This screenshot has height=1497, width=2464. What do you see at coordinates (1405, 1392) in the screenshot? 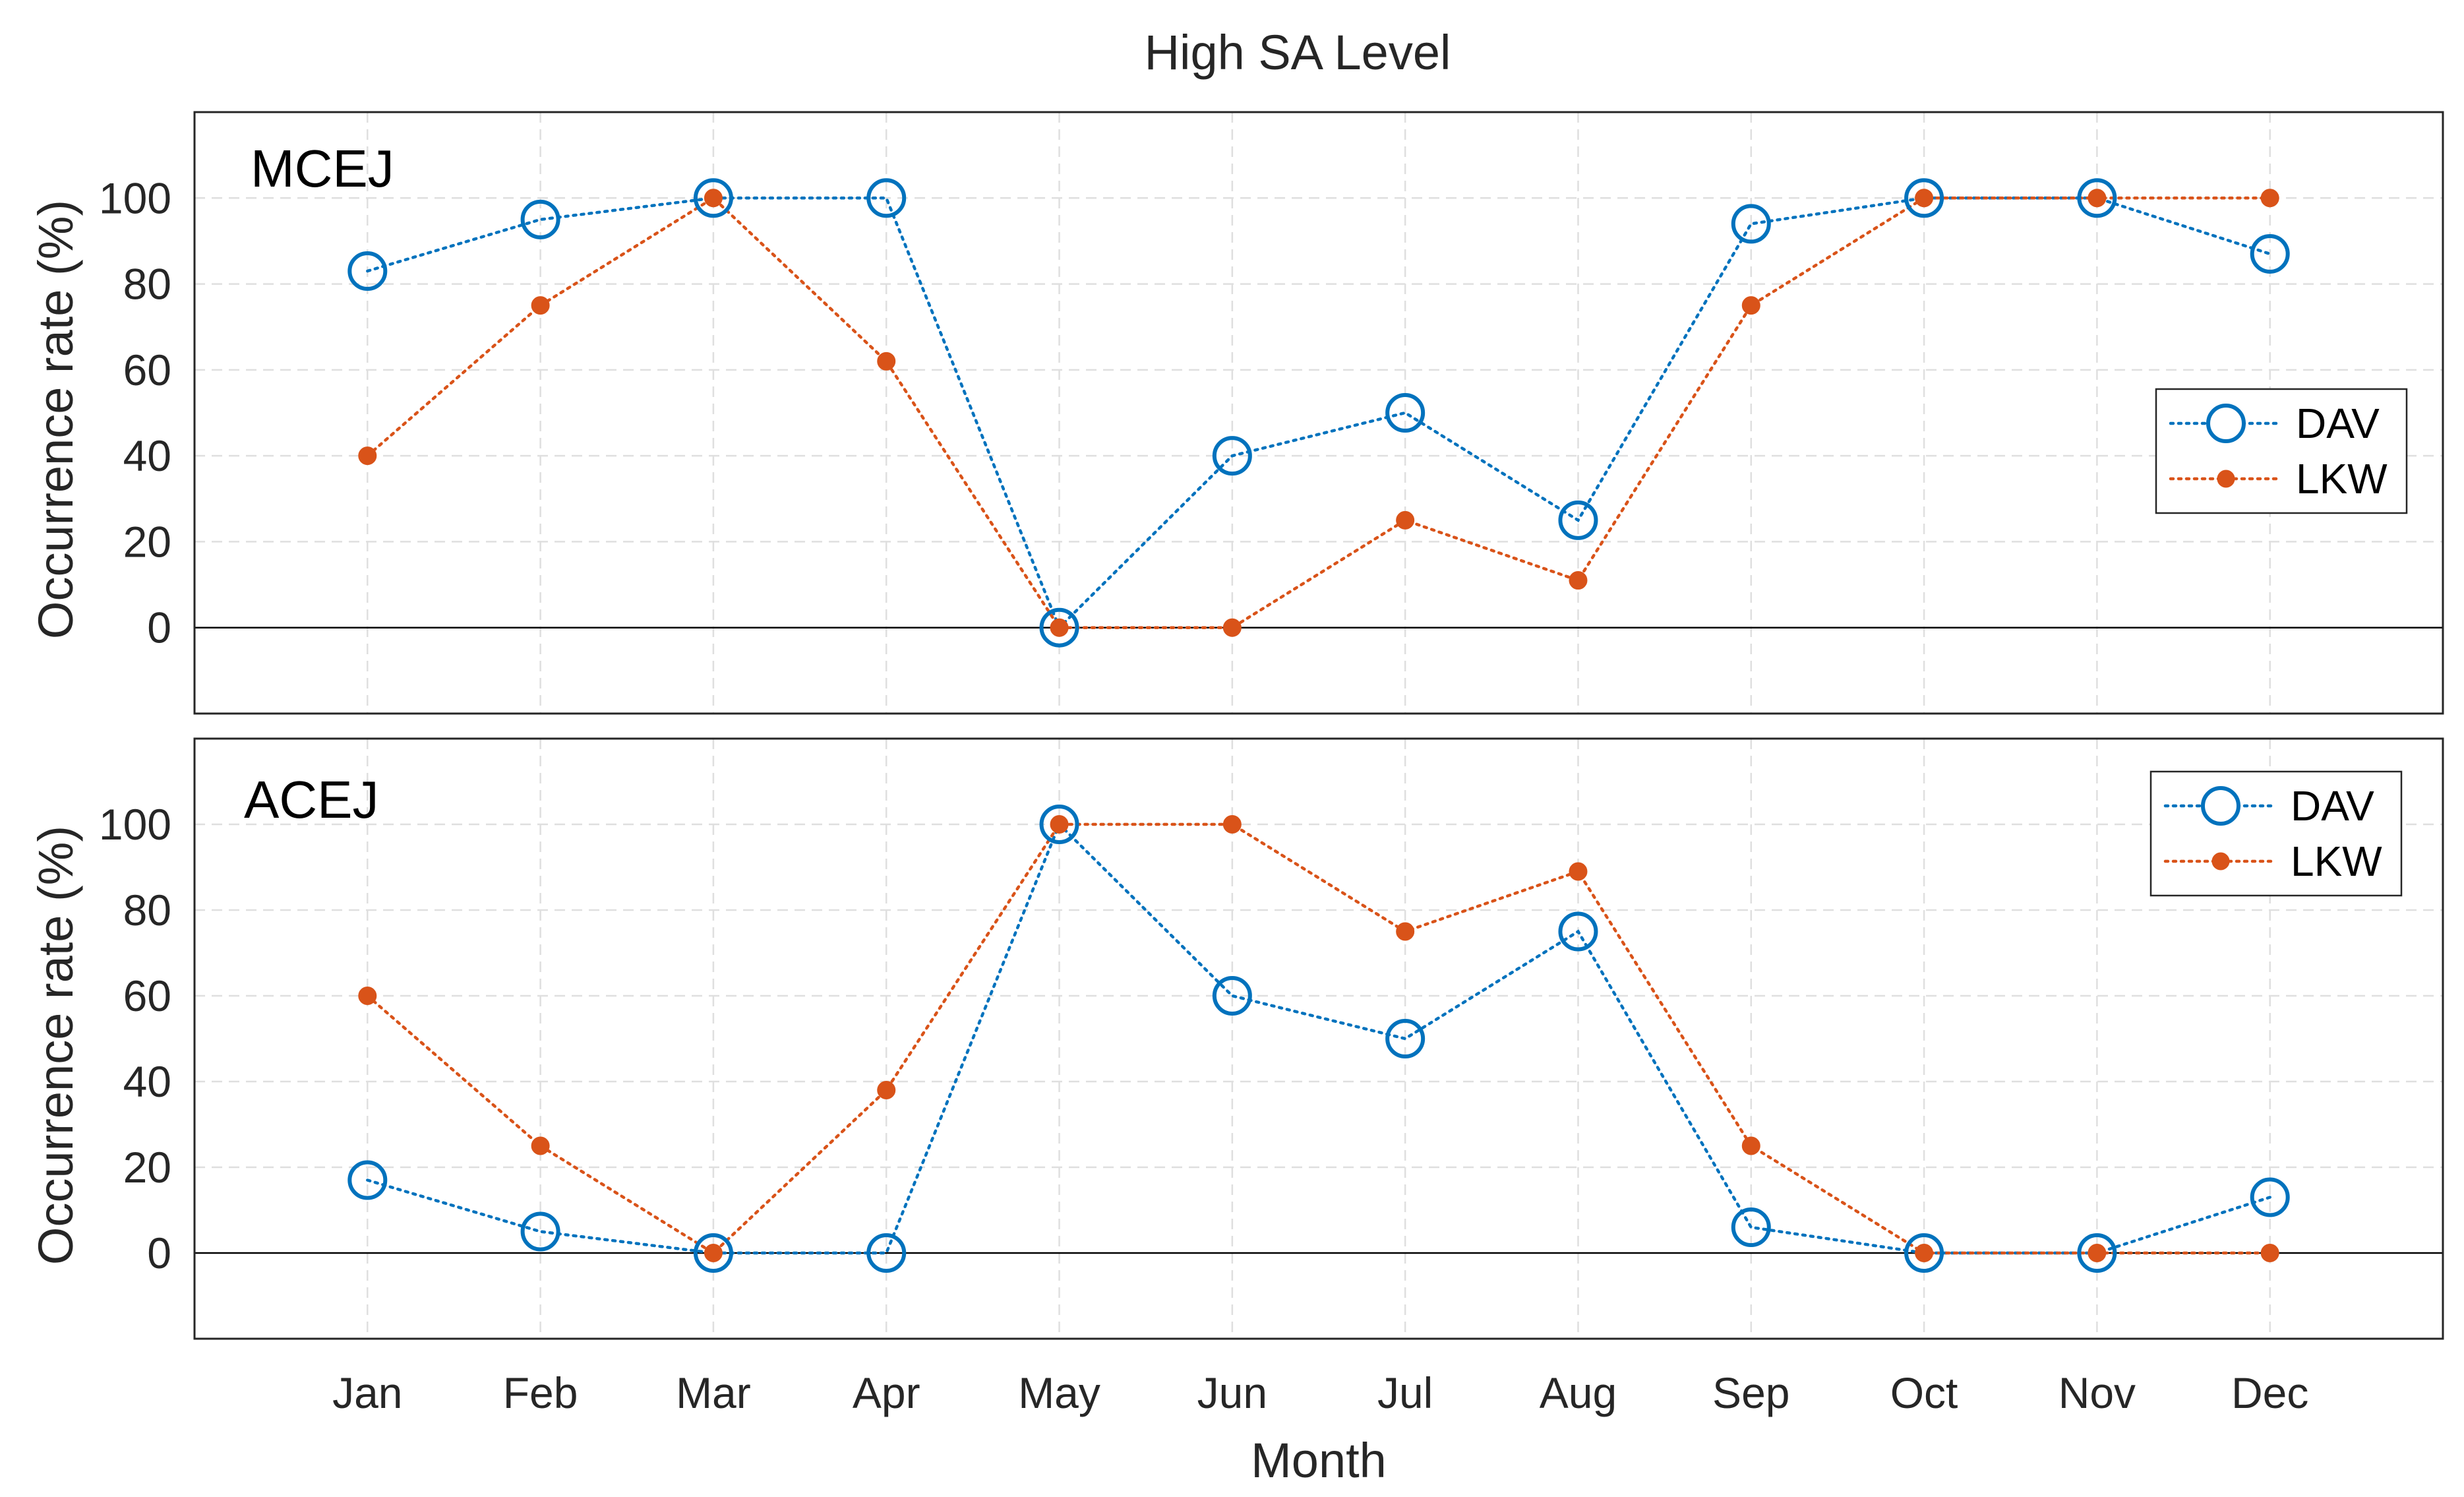
I see `x-tick-label: Jul` at bounding box center [1405, 1392].